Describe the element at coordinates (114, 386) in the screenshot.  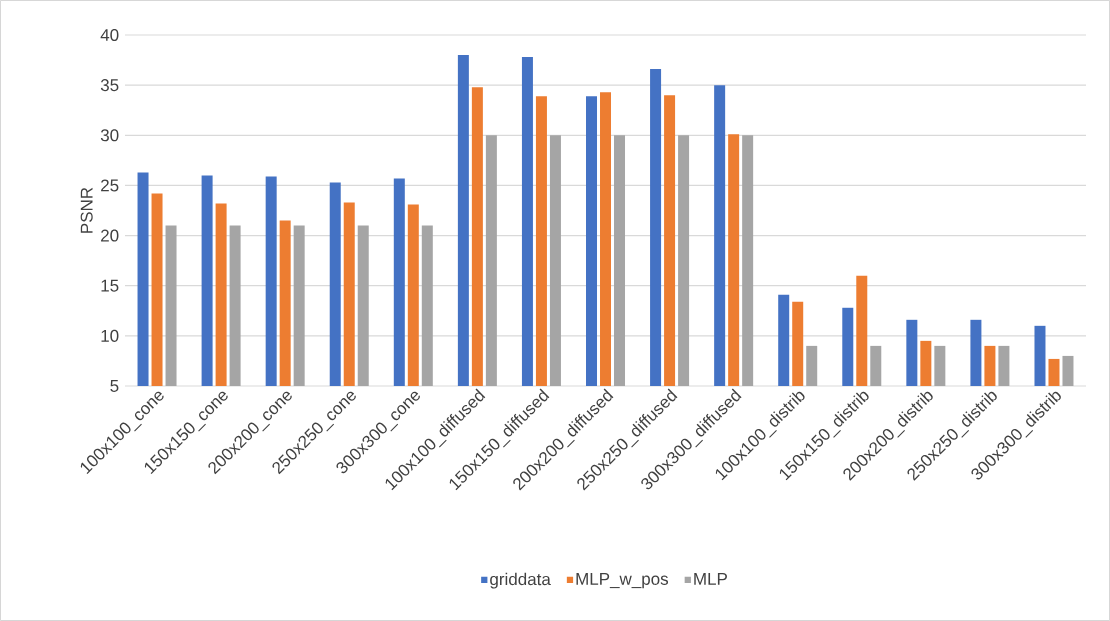
I see `y-tick-label: 5` at that location.